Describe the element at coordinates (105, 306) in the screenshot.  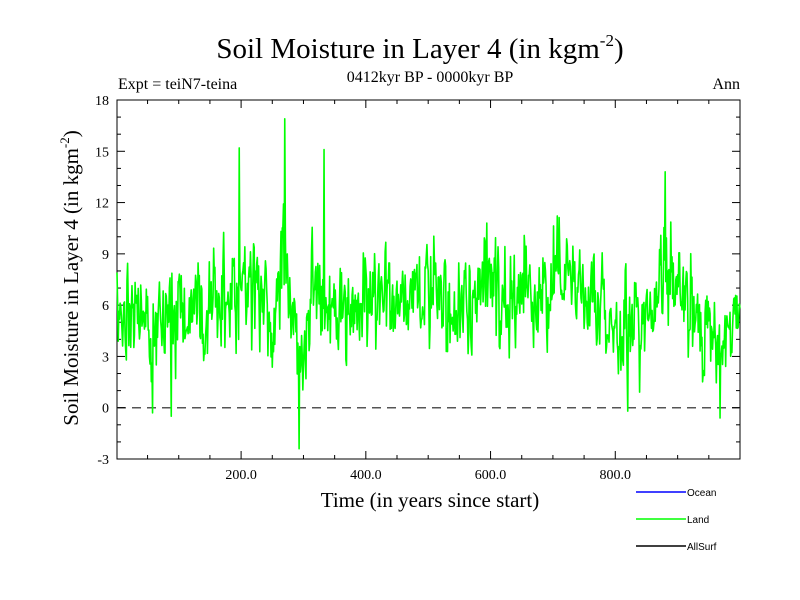
I see `y-tick-label: 6` at that location.